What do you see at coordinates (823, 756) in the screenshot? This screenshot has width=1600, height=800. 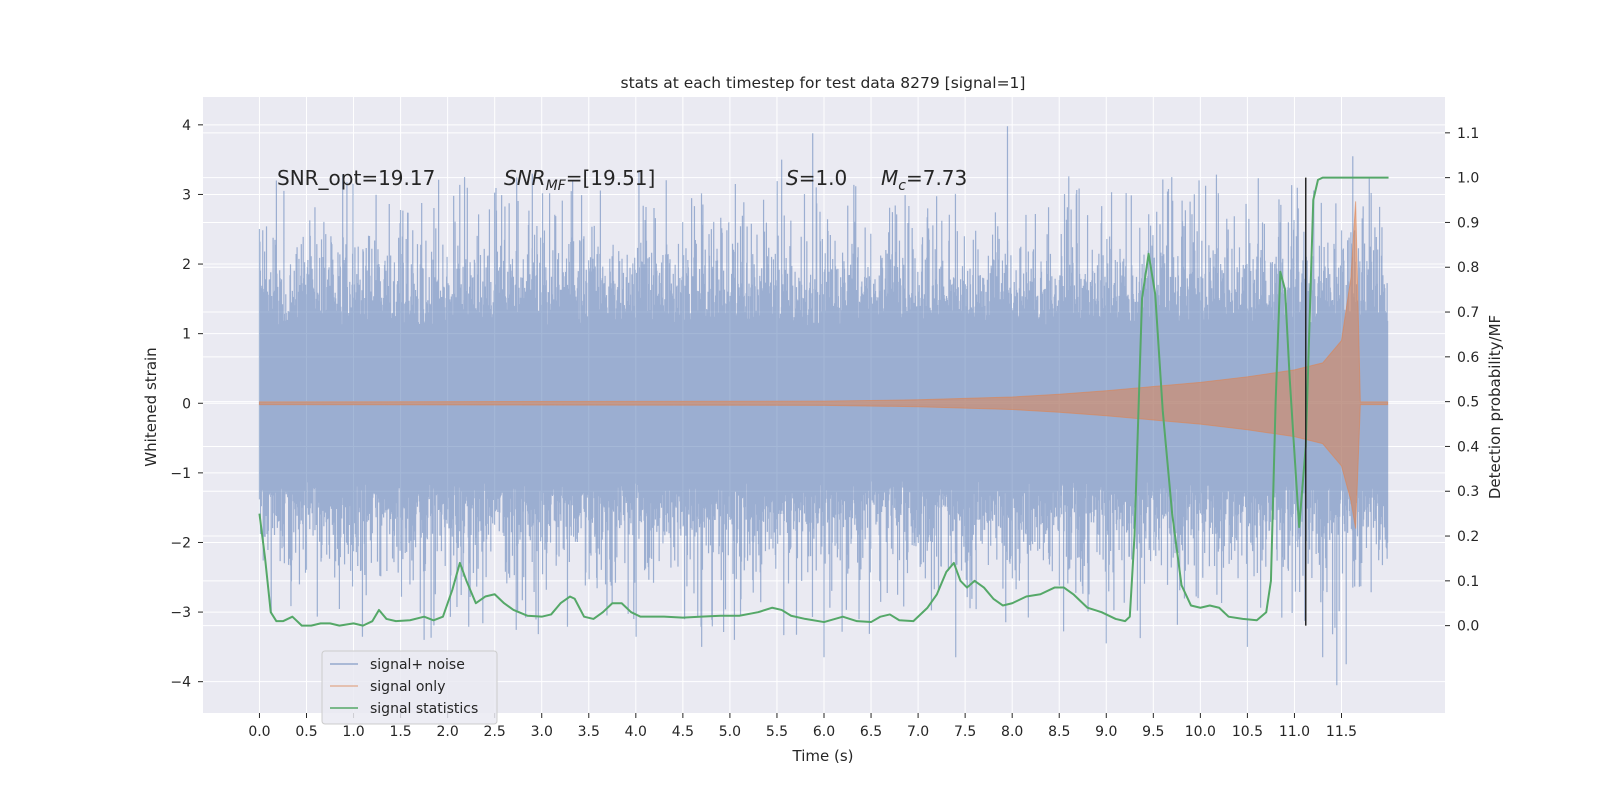 I see `x-axis-label: Time (s)` at bounding box center [823, 756].